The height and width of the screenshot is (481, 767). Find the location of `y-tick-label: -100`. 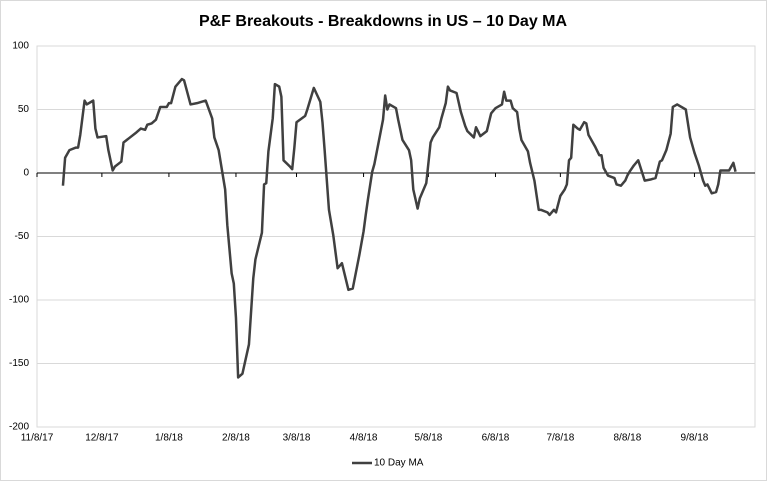

y-tick-label: -100 is located at coordinates (19, 300).